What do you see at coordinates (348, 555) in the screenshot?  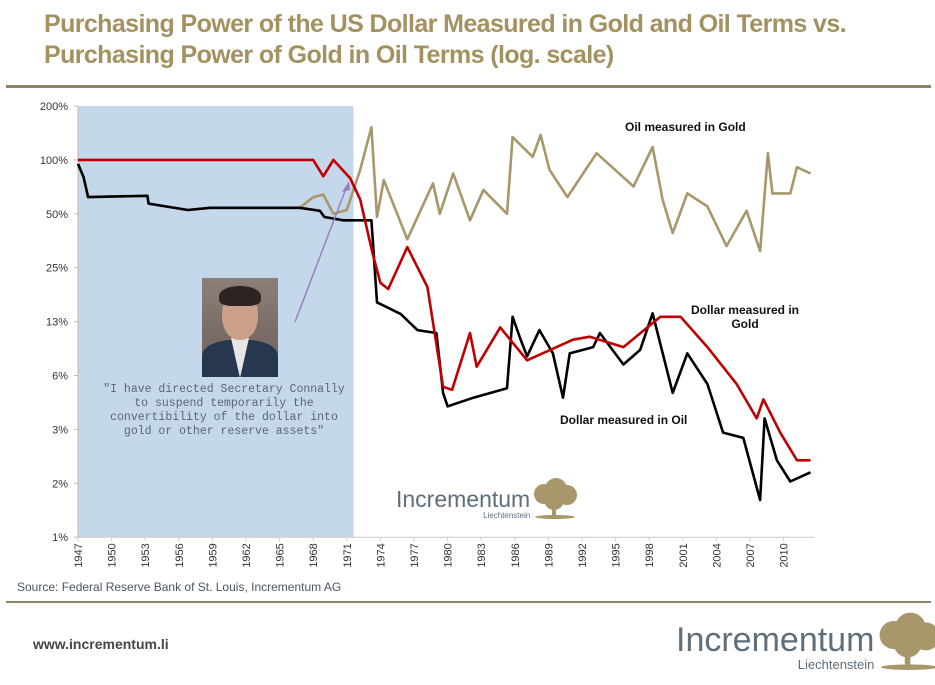 I see `x-tick-label: 1971` at bounding box center [348, 555].